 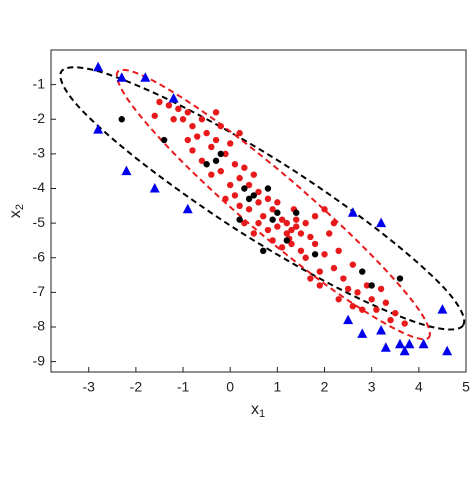 I want to click on y-tick-label: -9, so click(x=39, y=360).